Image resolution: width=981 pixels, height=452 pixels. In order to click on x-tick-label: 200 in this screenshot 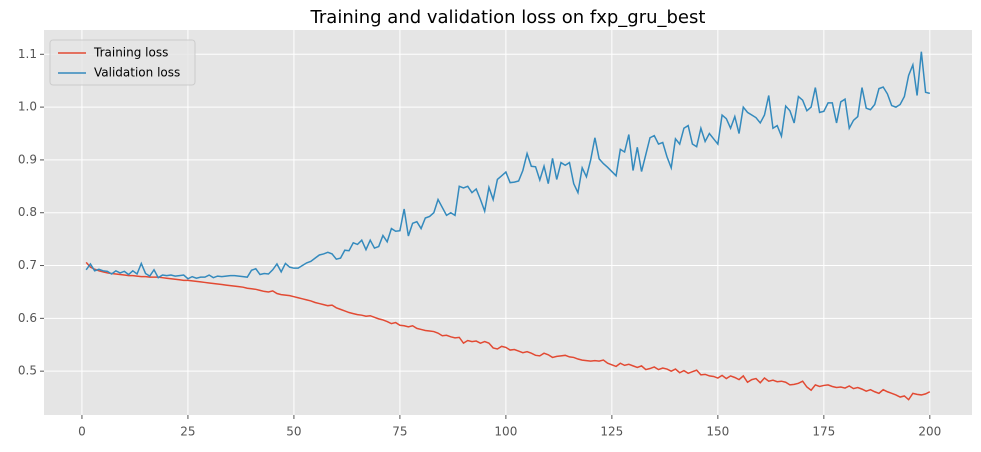, I will do `click(929, 432)`.